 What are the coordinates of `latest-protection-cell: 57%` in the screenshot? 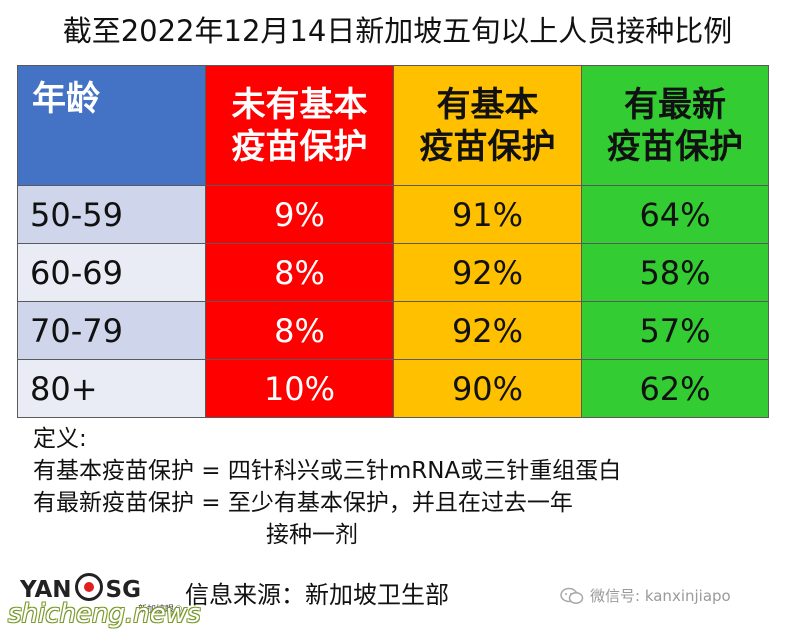 It's located at (675, 330).